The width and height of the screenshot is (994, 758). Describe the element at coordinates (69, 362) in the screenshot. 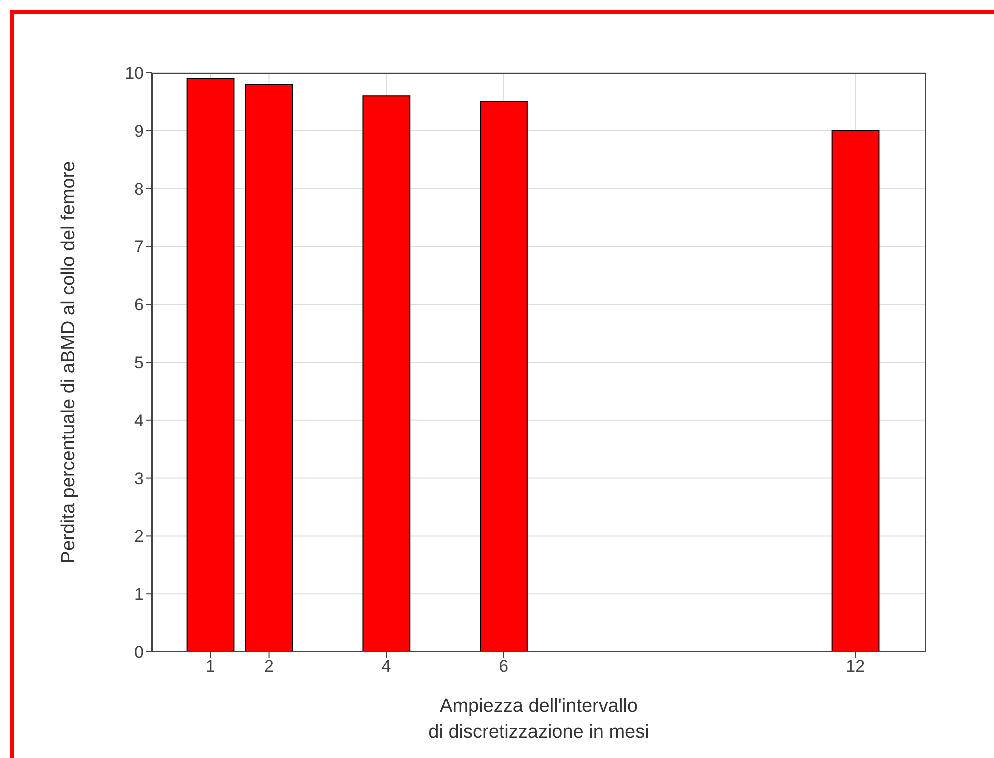

I see `y-axis-title: Perdita percentuale di aBMD al collo del femore` at that location.